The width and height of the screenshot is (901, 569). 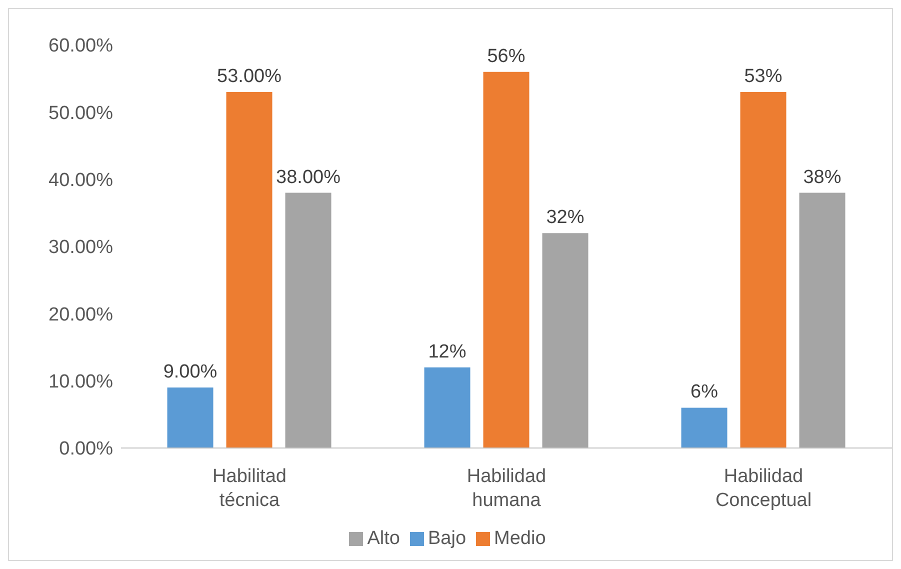 I want to click on y-tick-label: 50.00%, so click(x=81, y=113).